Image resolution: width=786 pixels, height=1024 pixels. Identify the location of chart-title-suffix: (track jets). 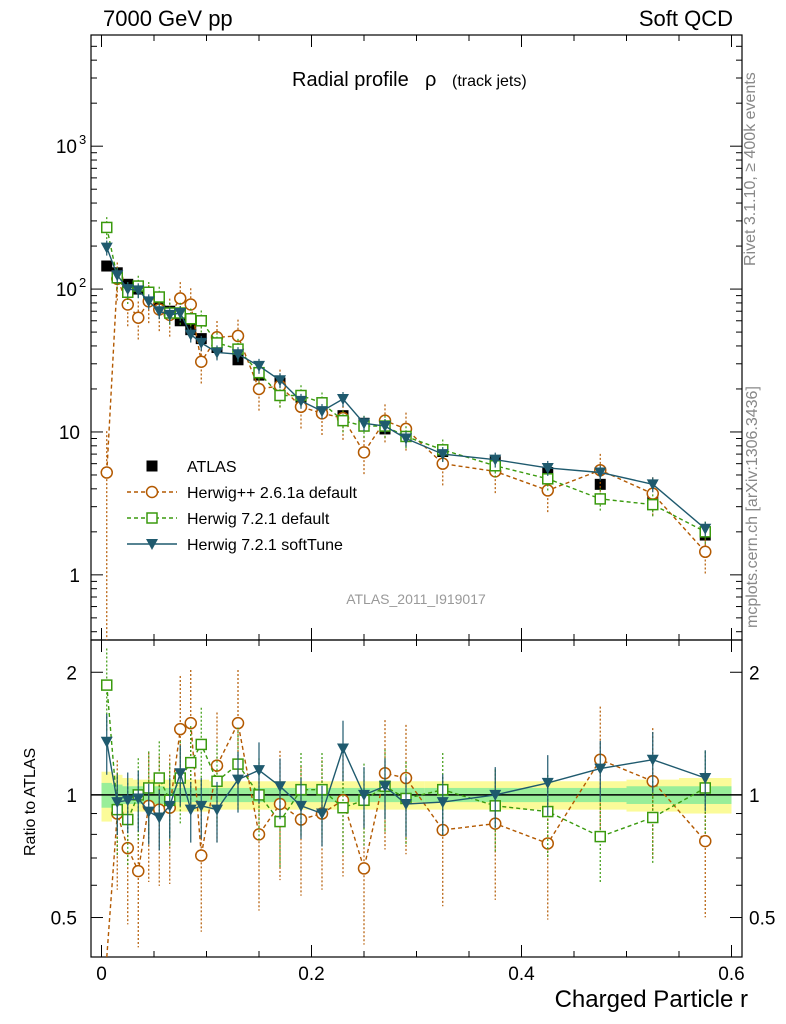
(489, 81).